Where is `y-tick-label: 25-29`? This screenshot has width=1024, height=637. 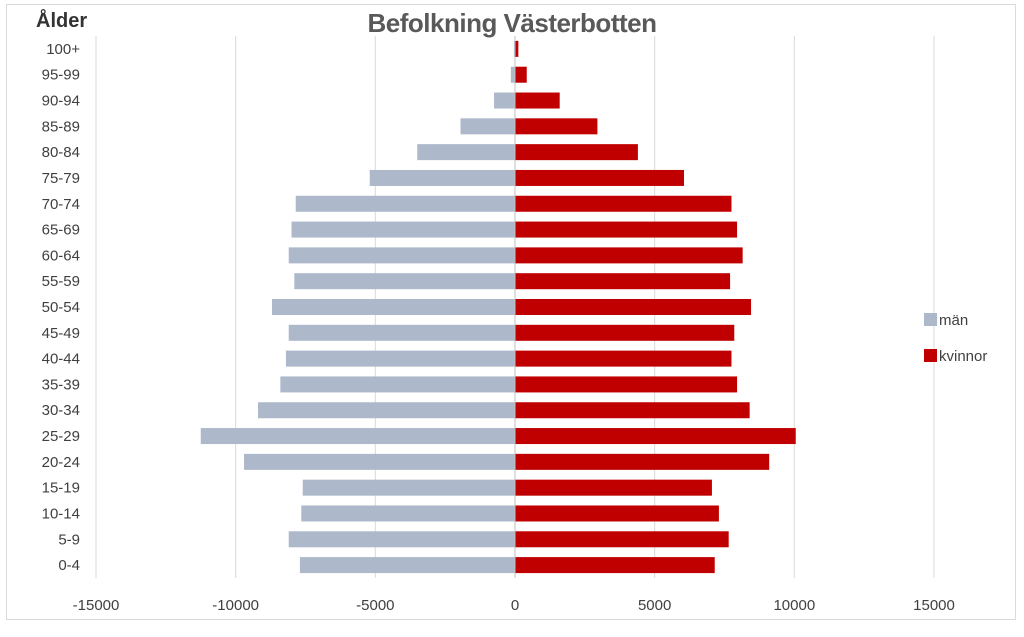
y-tick-label: 25-29 is located at coordinates (61, 436).